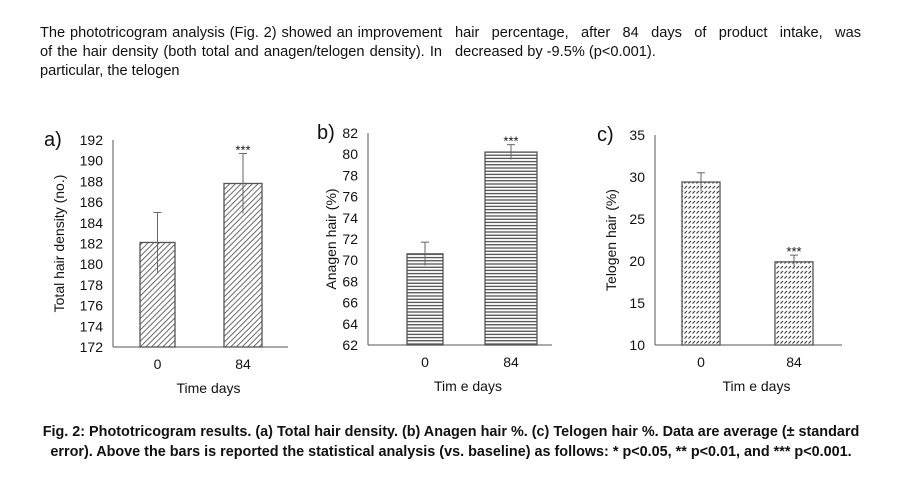 This screenshot has width=901, height=504. I want to click on y-tick-label: 76, so click(350, 197).